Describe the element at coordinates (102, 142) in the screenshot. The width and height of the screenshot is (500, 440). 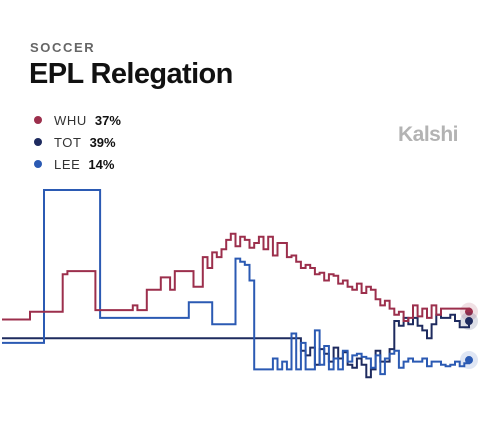
I see `legend-value-tot: 39%` at that location.